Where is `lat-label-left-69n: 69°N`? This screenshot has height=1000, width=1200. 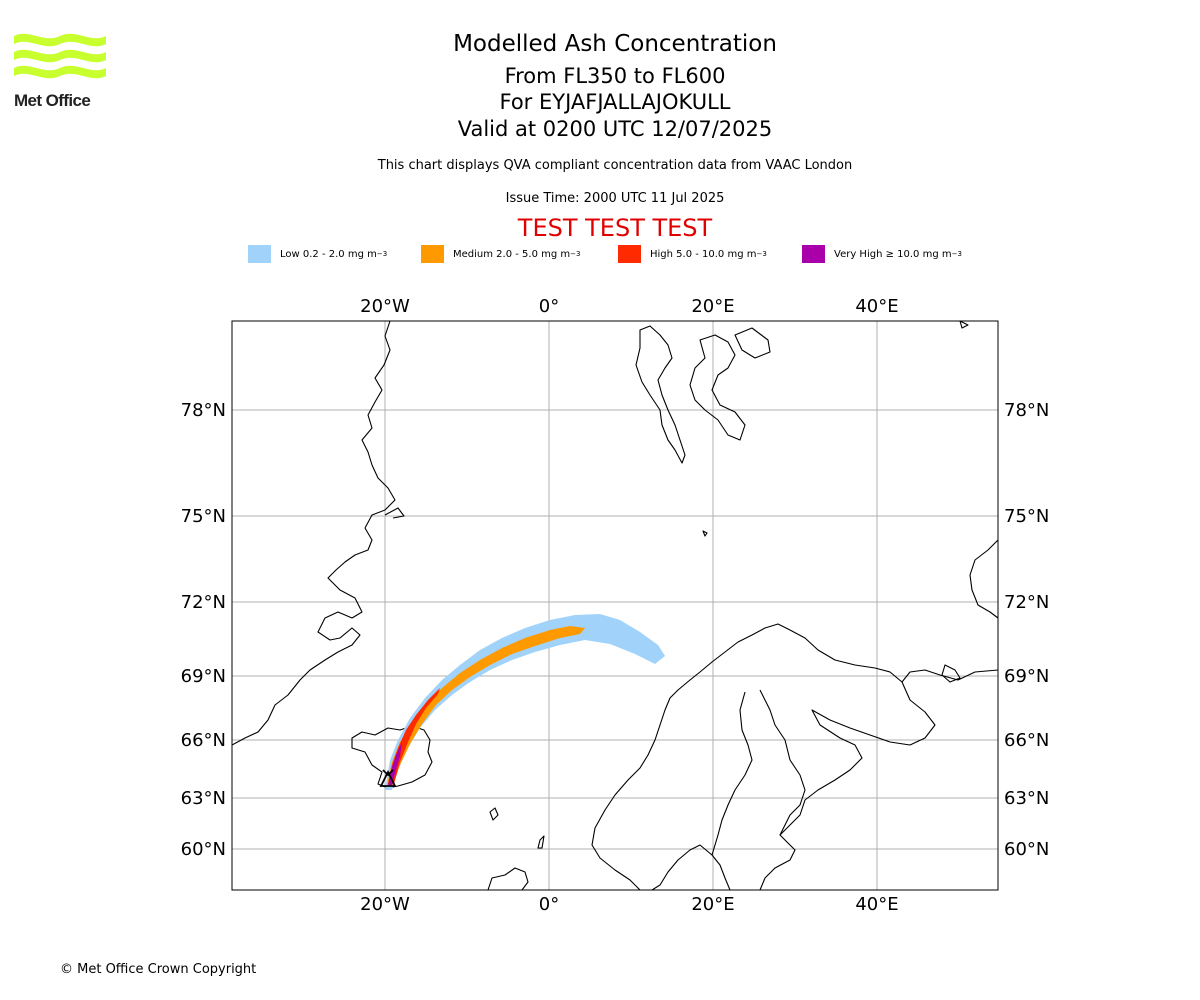
lat-label-left-69n: 69°N is located at coordinates (203, 676).